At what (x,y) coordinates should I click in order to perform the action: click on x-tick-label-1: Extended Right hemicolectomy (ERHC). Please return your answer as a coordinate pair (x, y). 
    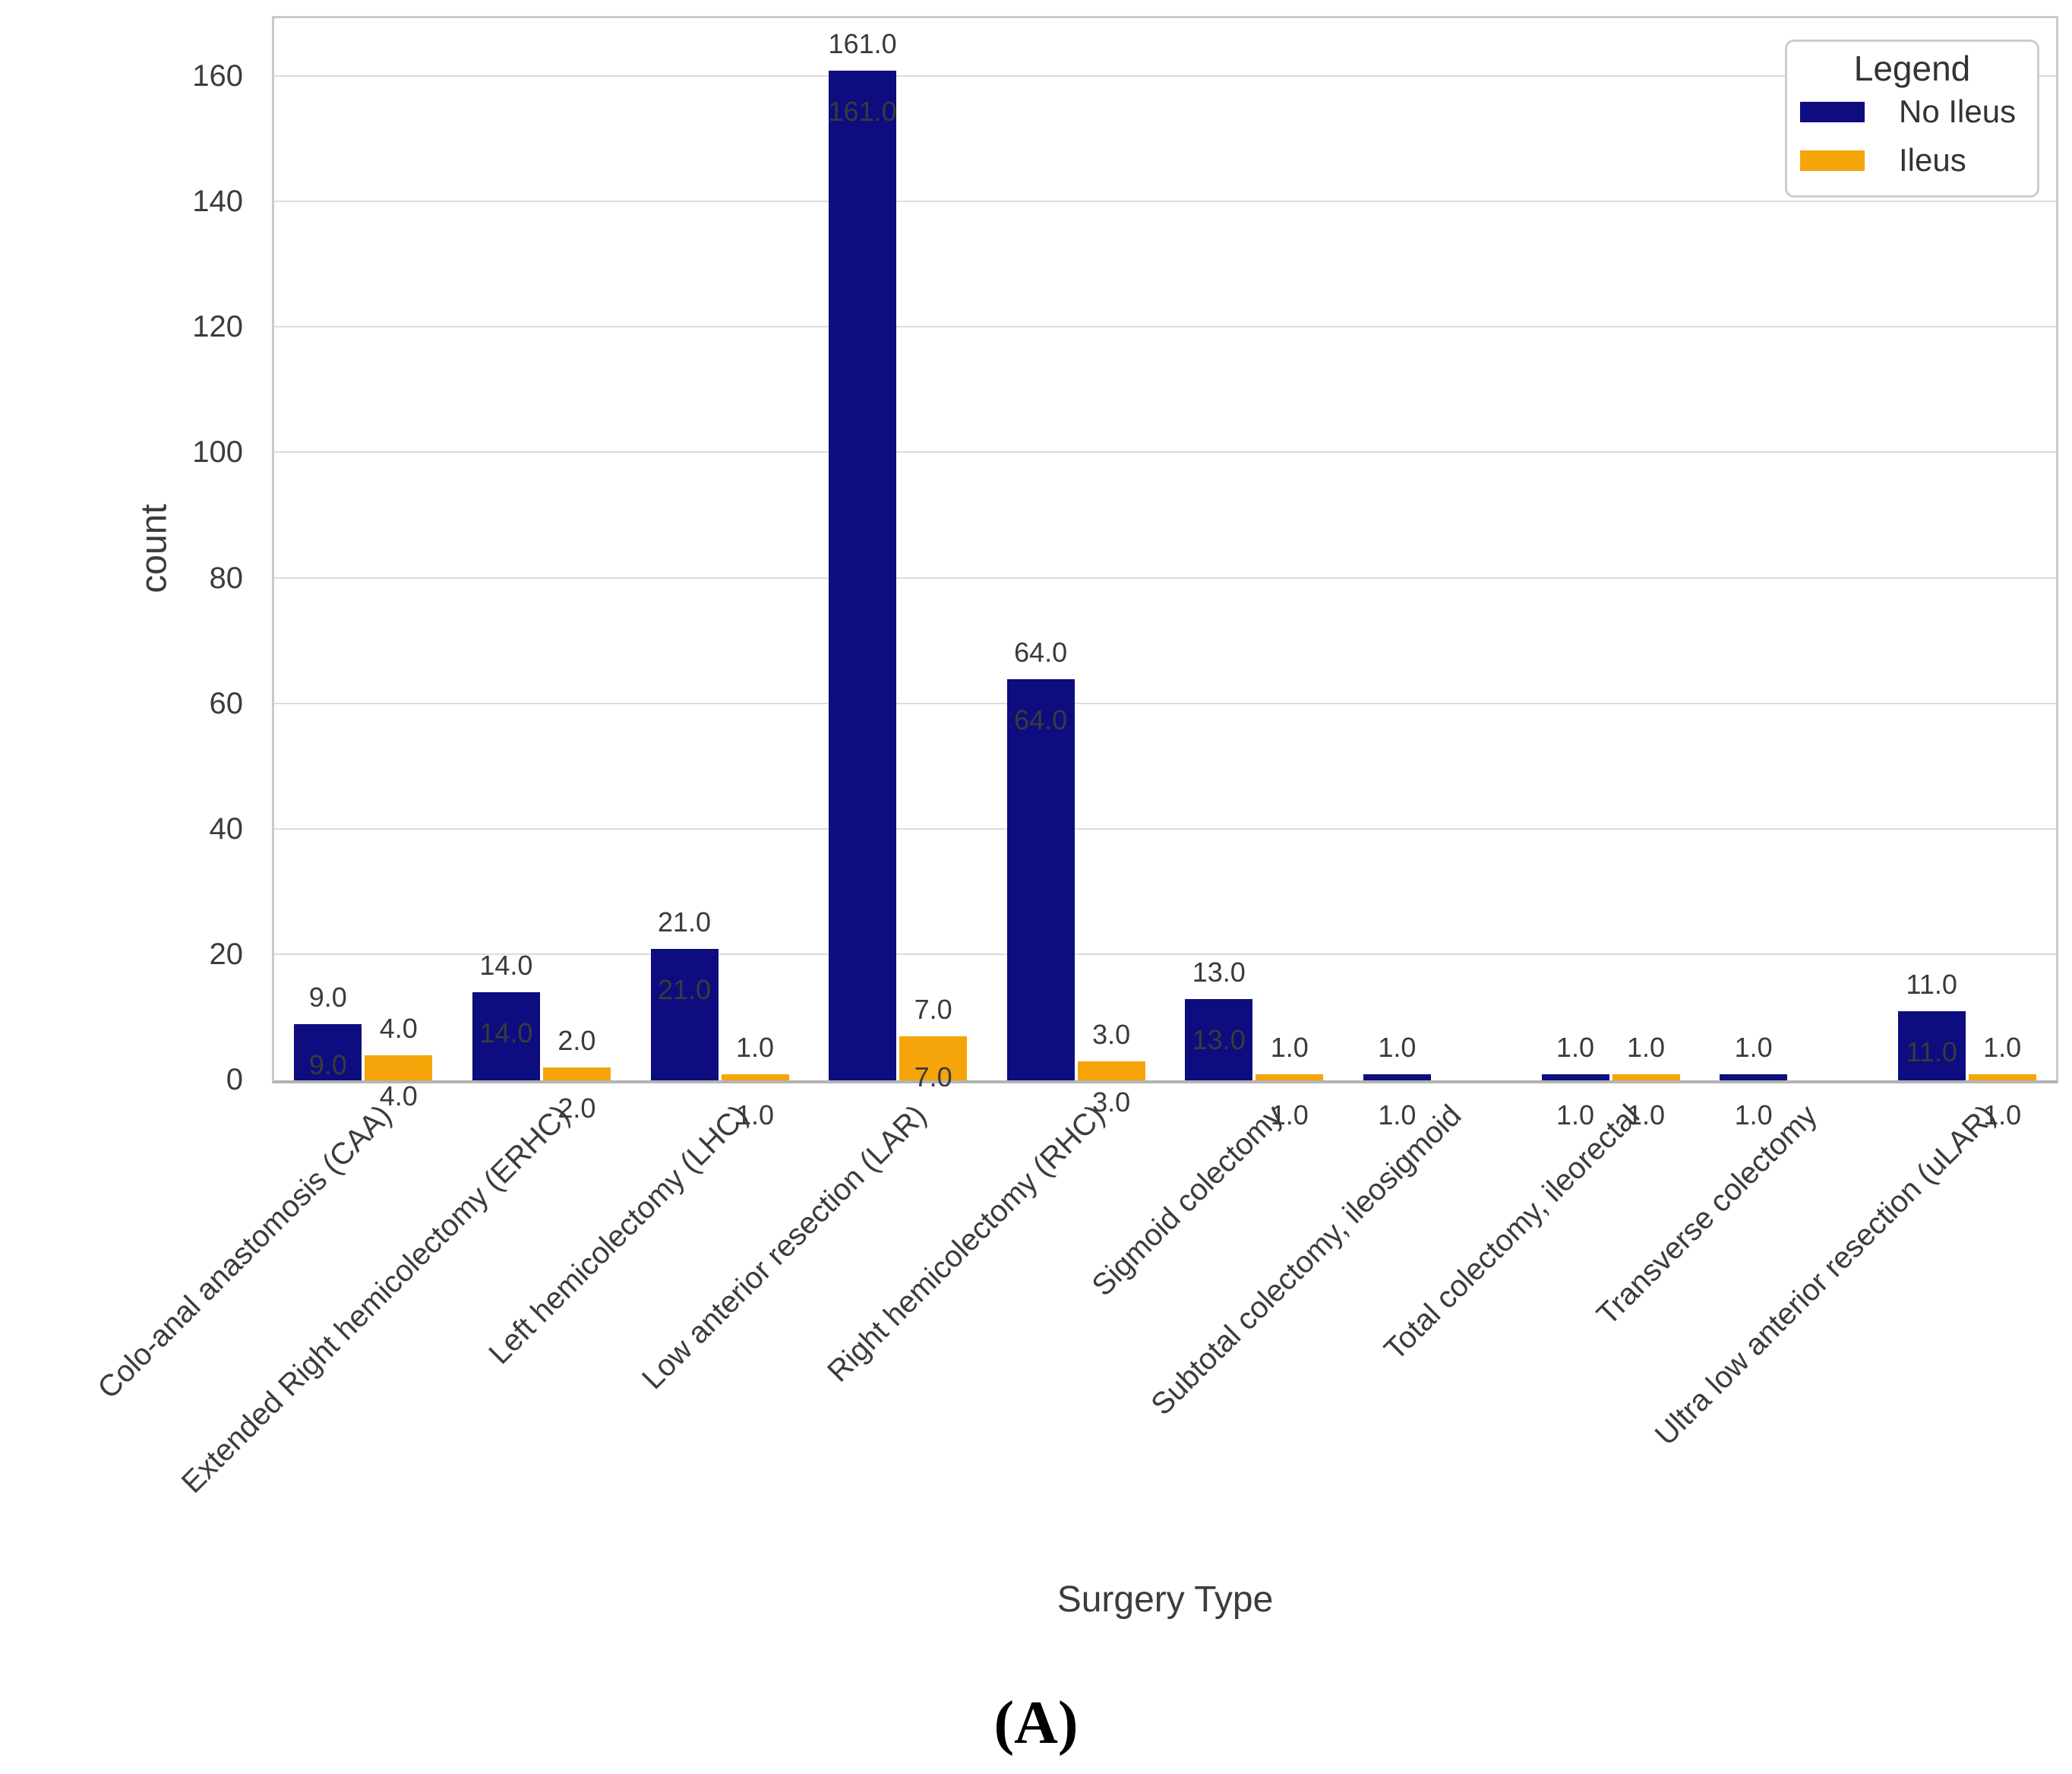
    Looking at the image, I should click on (376, 1299).